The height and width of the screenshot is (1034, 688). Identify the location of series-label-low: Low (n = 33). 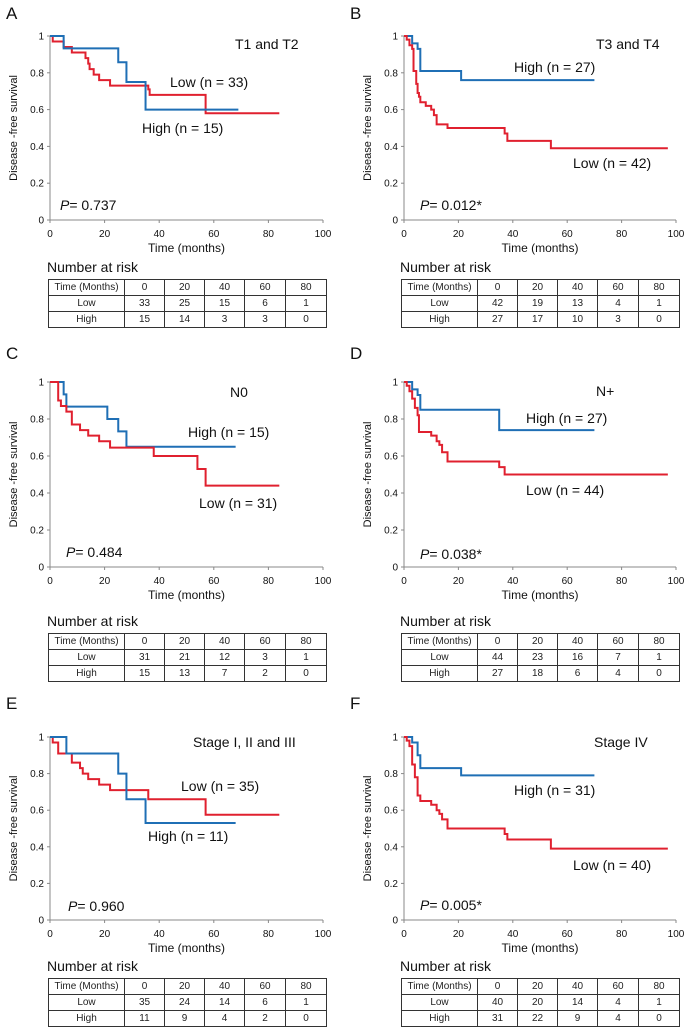
(209, 82).